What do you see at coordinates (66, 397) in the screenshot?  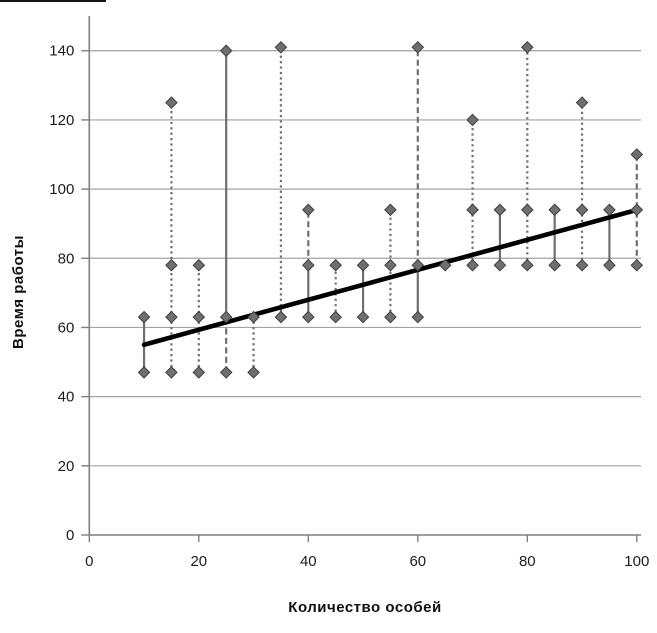 I see `y-tick-label: 40` at bounding box center [66, 397].